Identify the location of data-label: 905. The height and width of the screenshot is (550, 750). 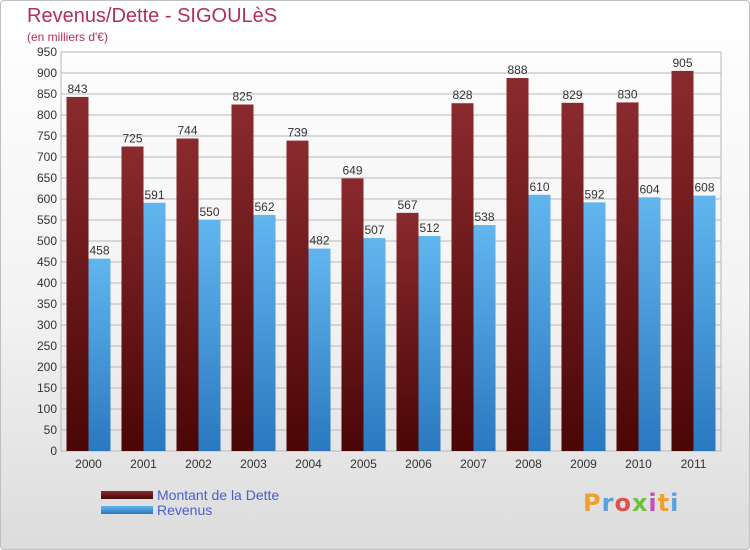
(682, 63).